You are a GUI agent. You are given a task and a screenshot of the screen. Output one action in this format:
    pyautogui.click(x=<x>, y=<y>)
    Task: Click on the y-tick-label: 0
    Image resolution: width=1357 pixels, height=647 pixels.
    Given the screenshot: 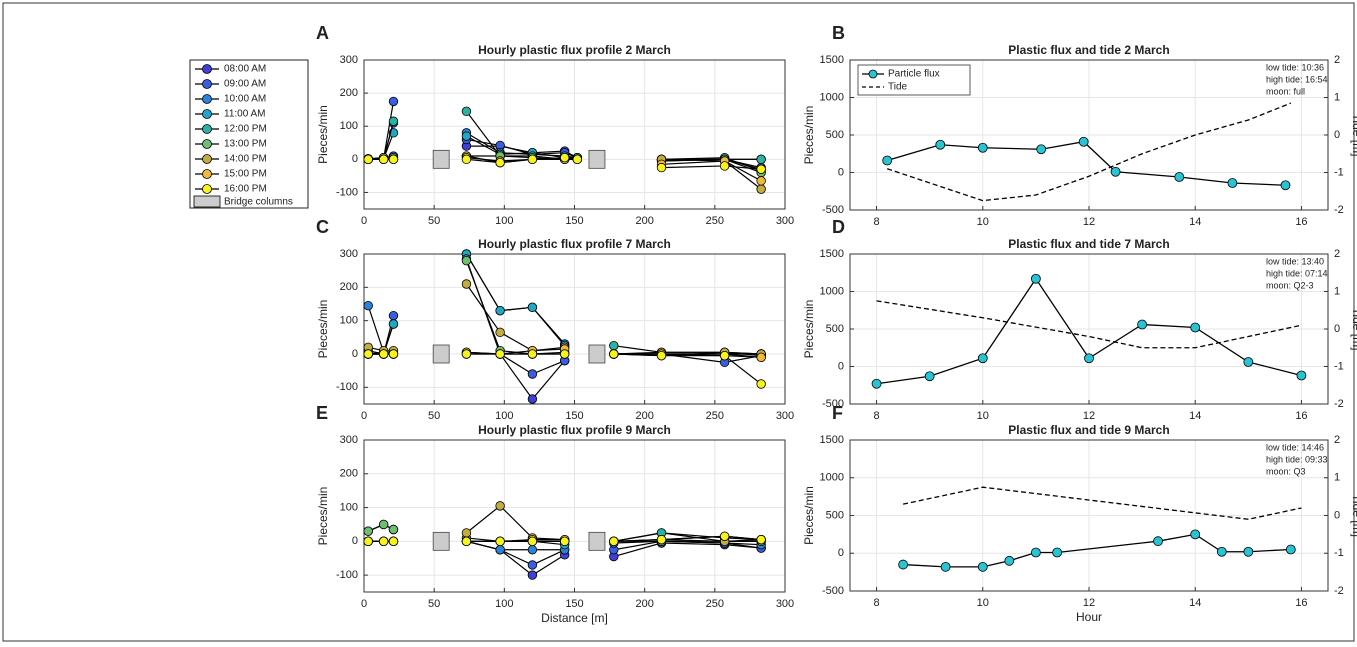 What is the action you would take?
    pyautogui.click(x=841, y=553)
    